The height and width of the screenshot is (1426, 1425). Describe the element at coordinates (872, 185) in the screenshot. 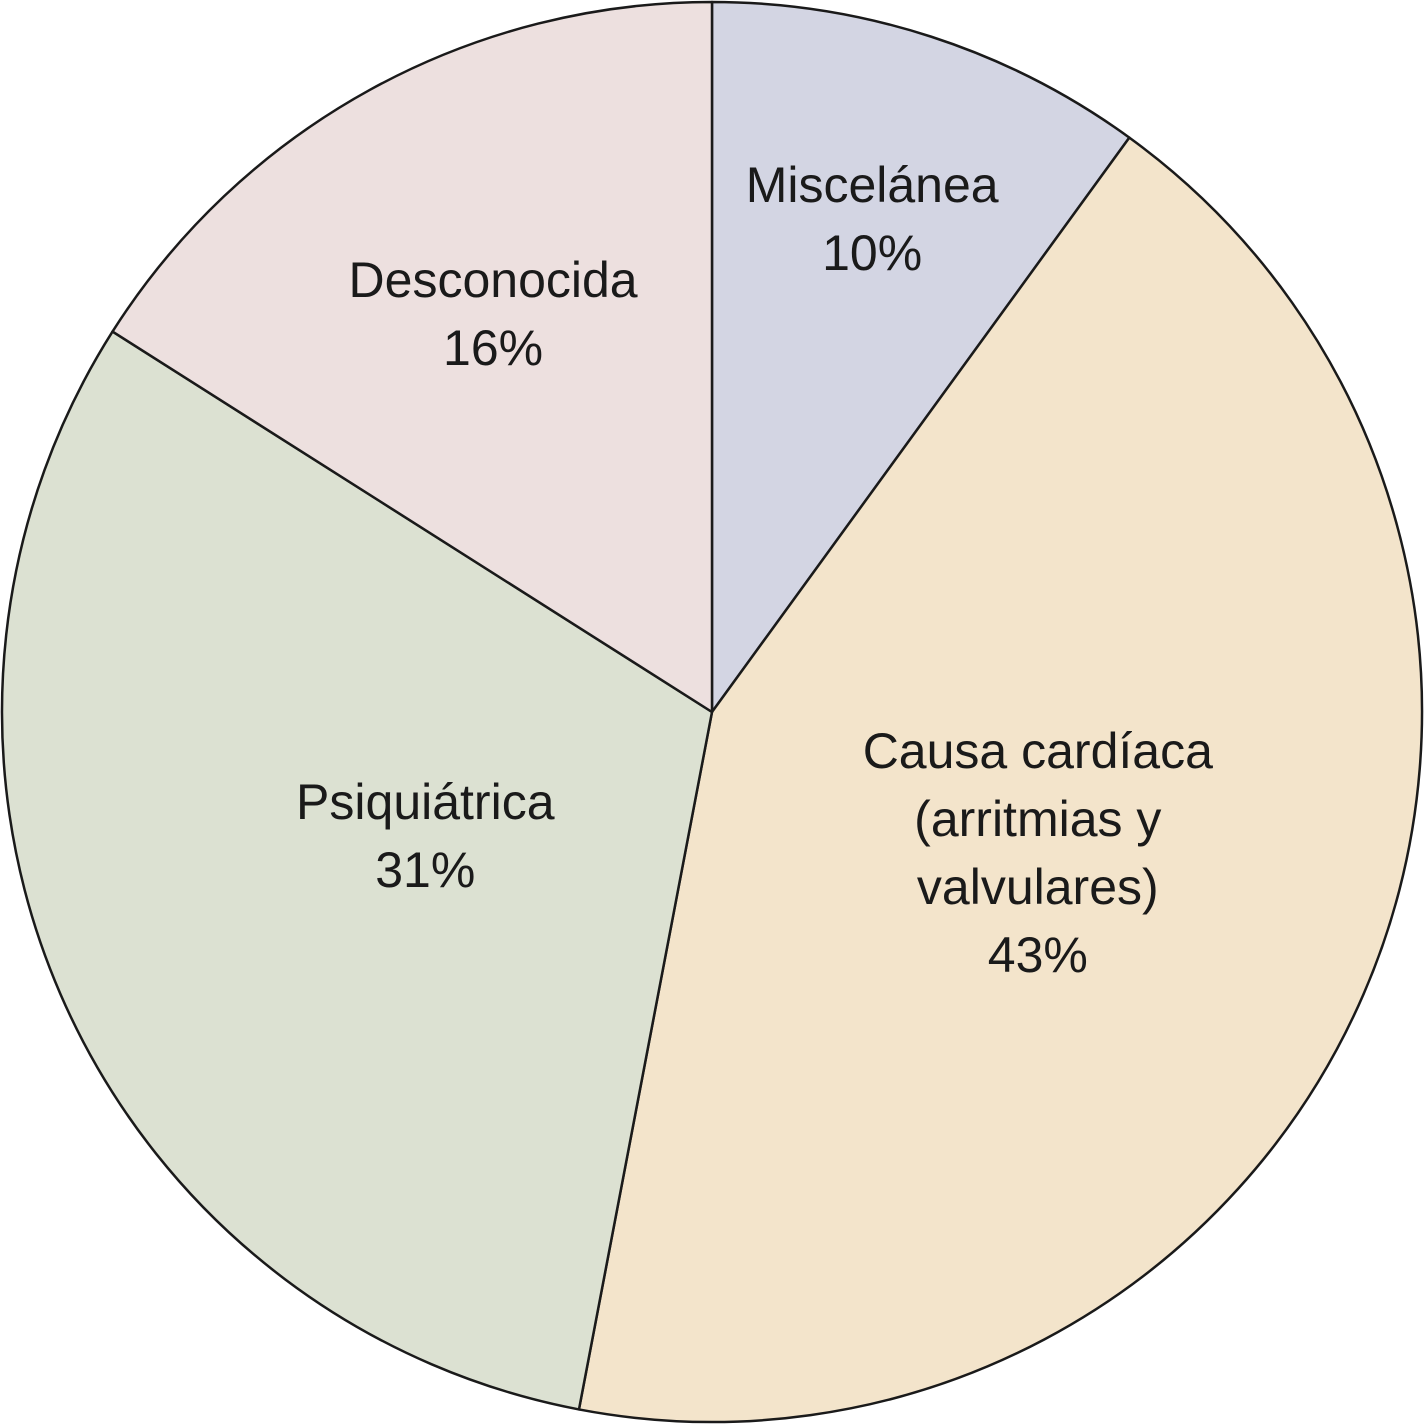

I see `category-label: Miscelánea` at that location.